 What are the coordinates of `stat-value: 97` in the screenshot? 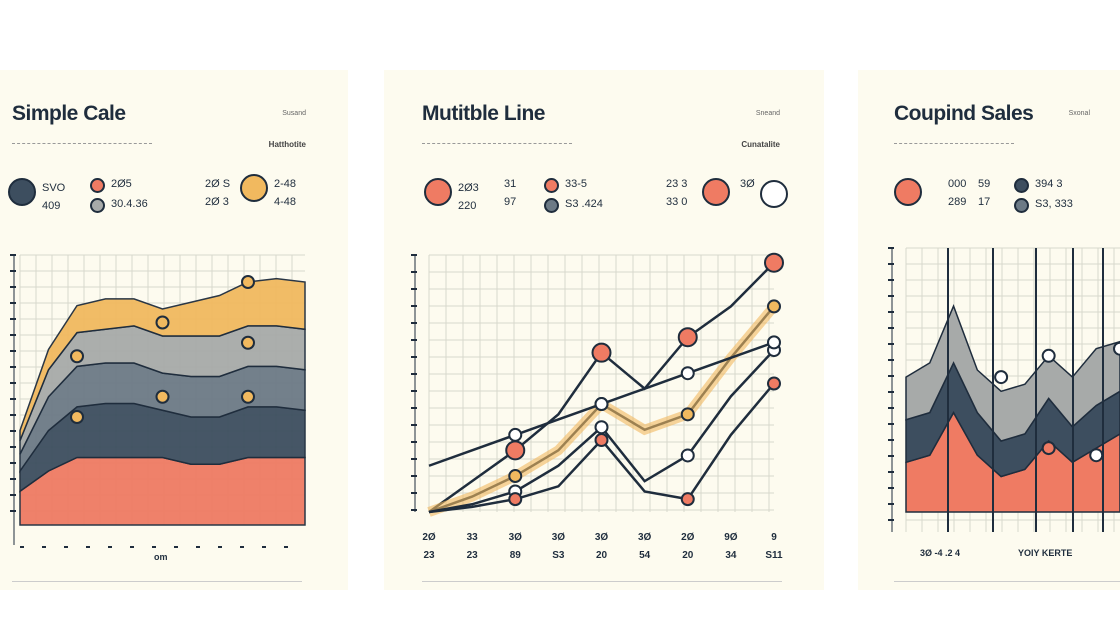 It's located at (510, 202).